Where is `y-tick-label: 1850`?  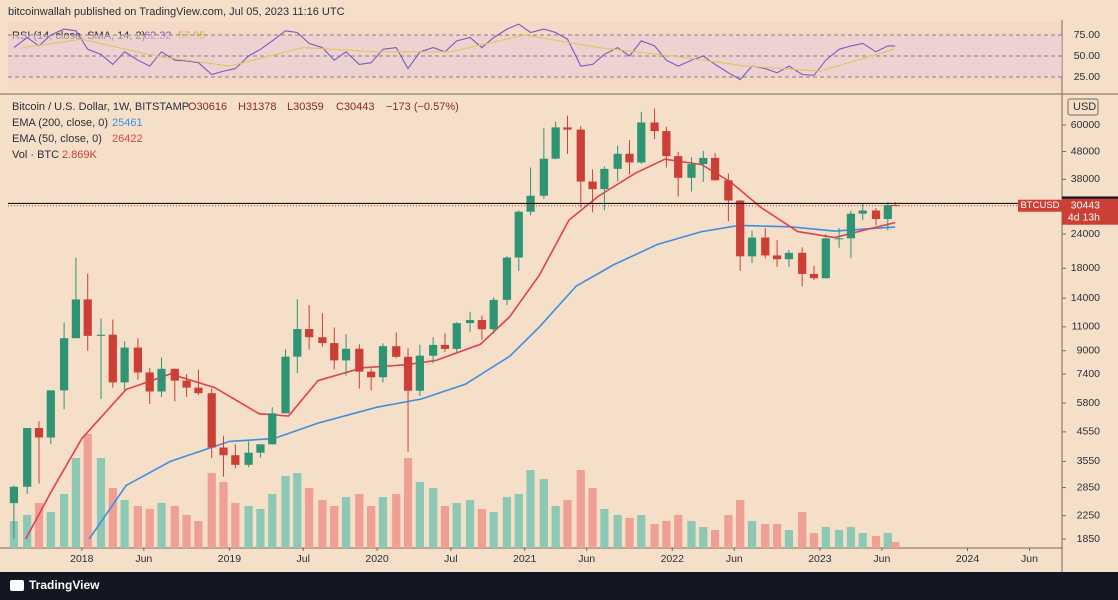 y-tick-label: 1850 is located at coordinates (1089, 539).